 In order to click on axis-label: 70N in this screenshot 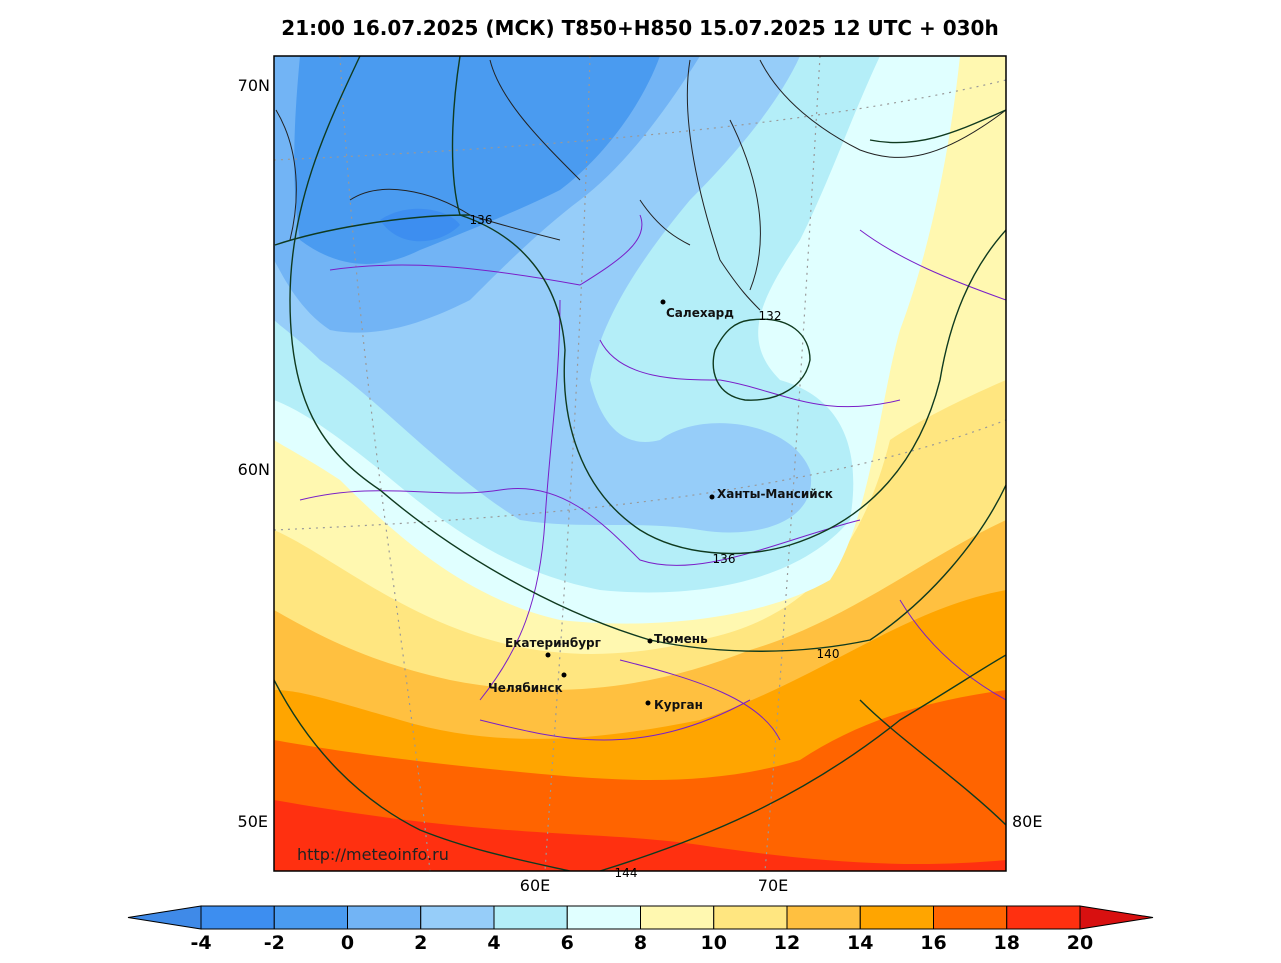, I will do `click(254, 85)`.